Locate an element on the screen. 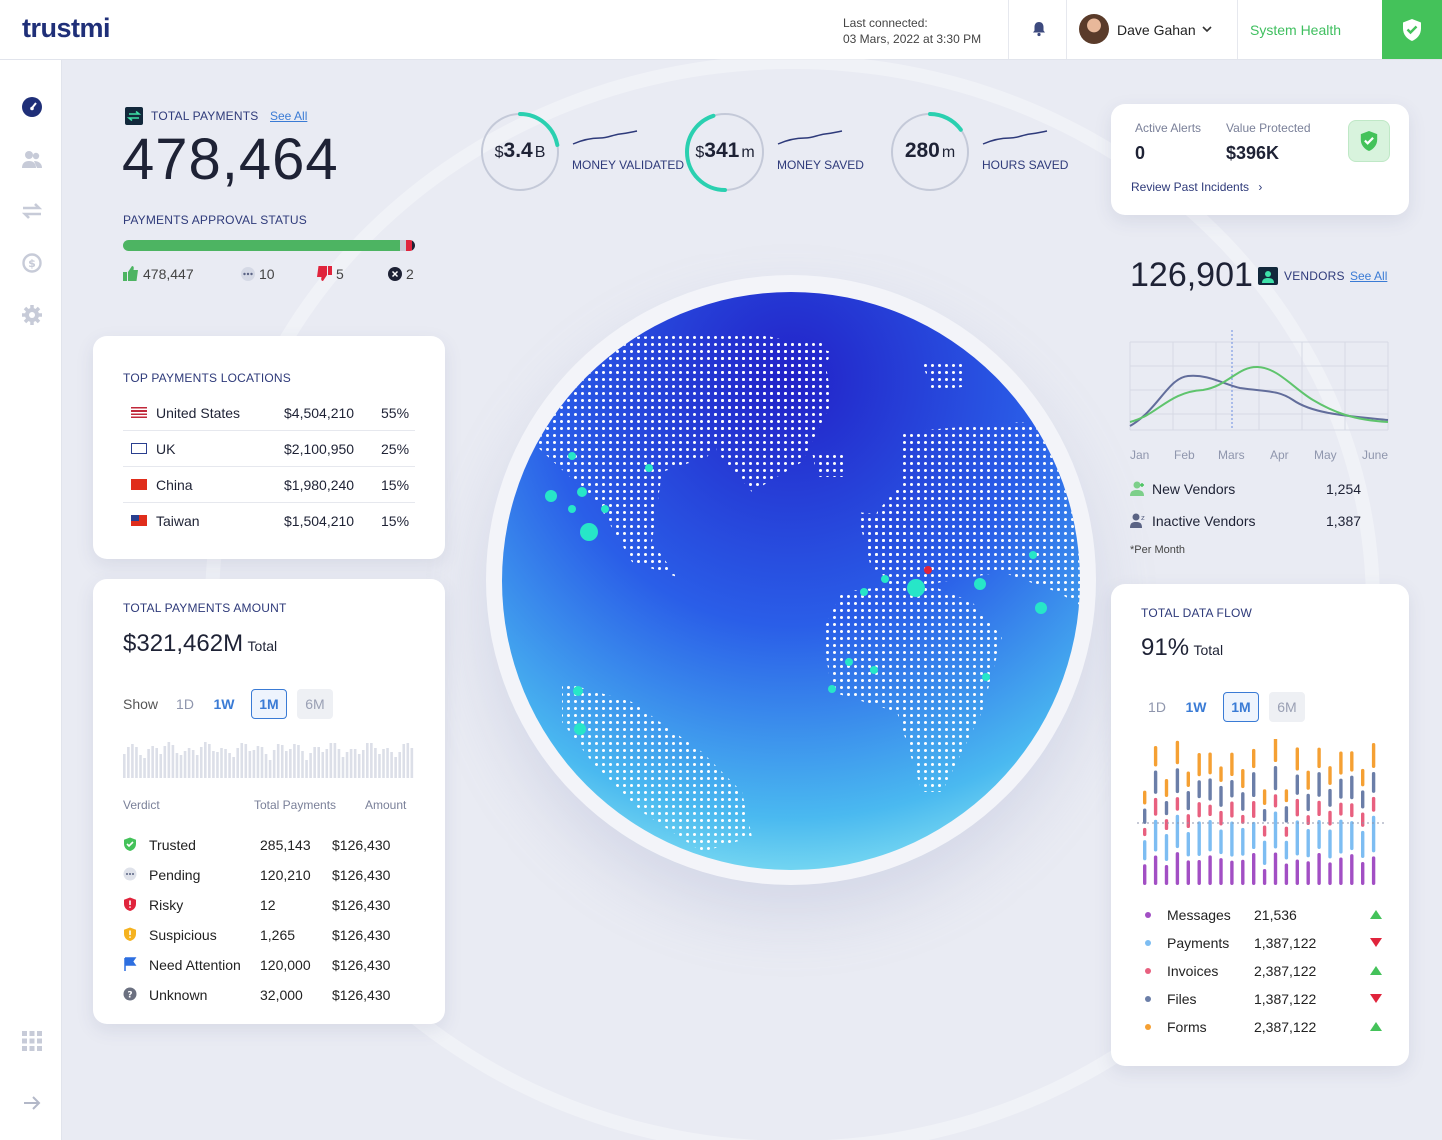  avatar is located at coordinates (1094, 29).